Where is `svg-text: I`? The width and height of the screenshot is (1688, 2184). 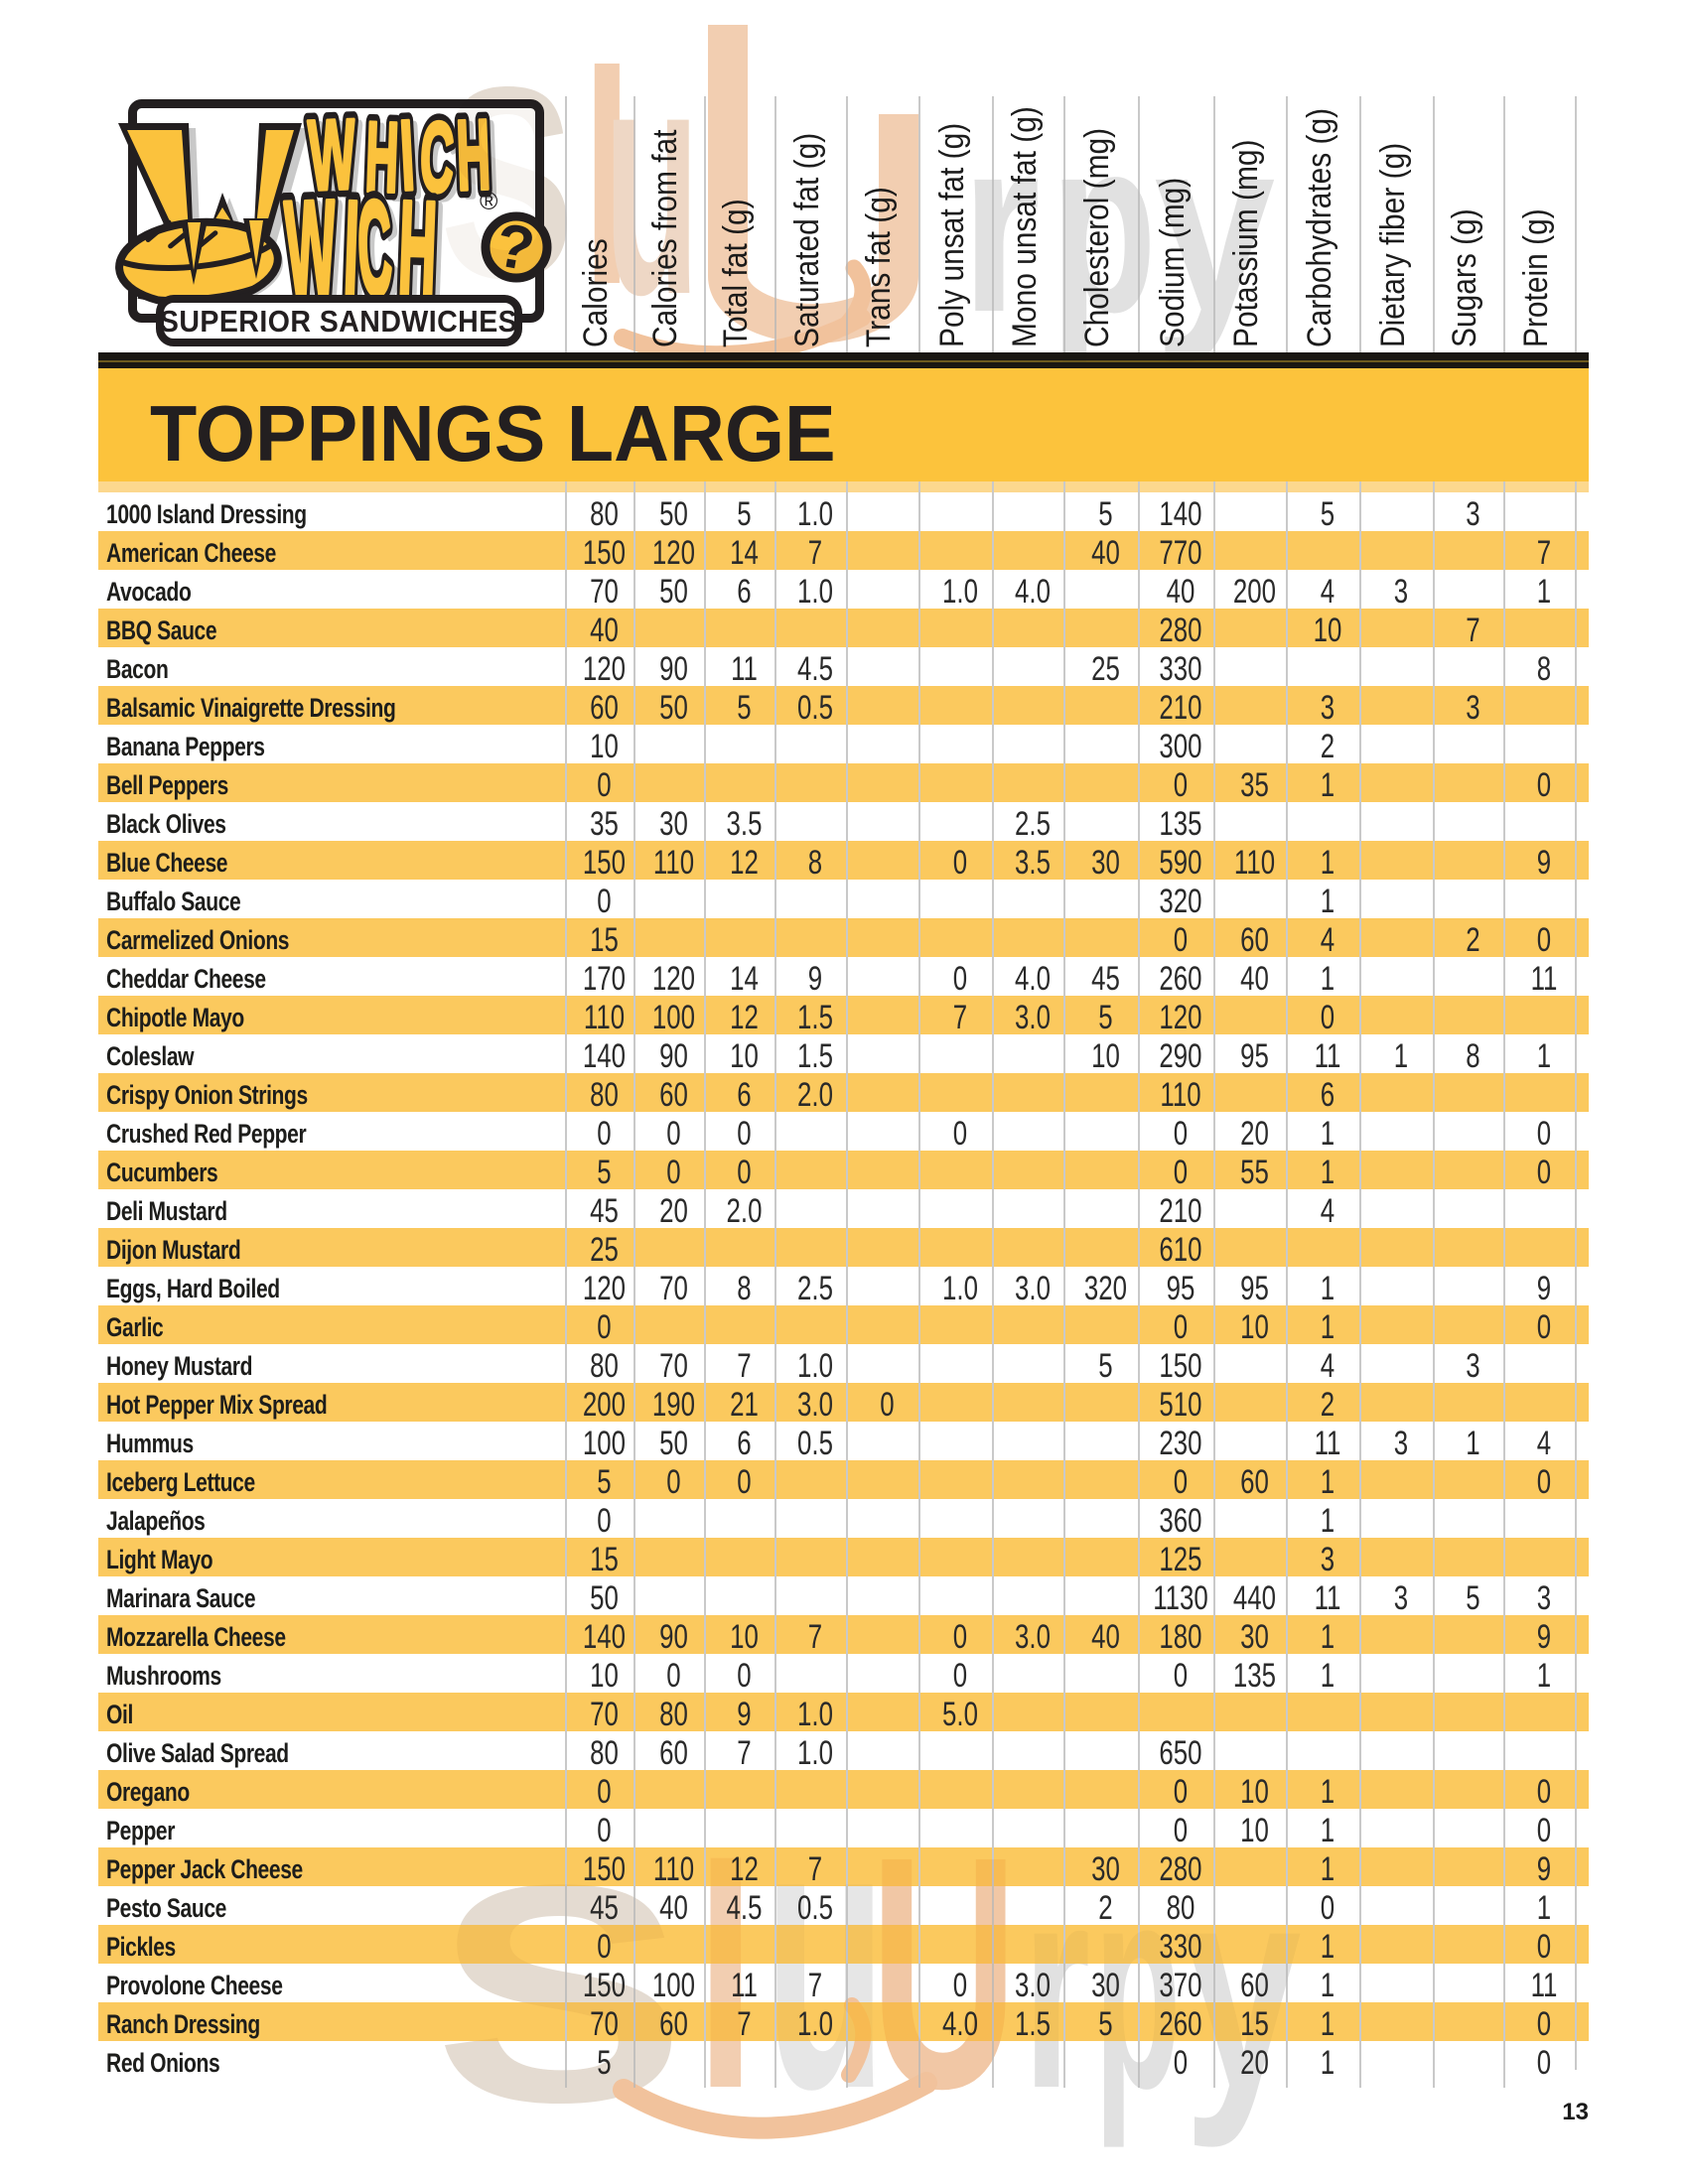 svg-text: I is located at coordinates (351, 248).